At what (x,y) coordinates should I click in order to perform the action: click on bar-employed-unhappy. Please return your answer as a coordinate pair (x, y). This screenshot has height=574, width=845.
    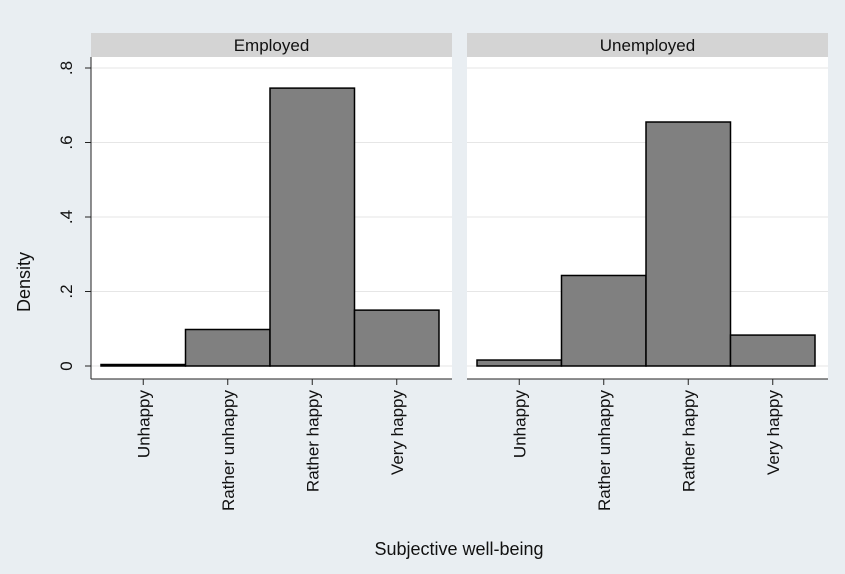
    Looking at the image, I should click on (143, 365).